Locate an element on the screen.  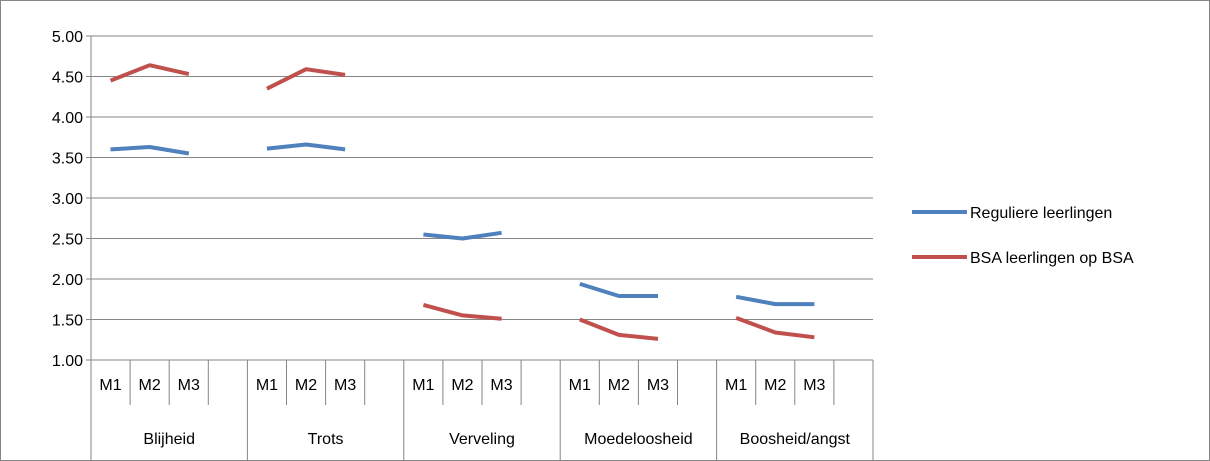
y-tick-label: 3.50 is located at coordinates (67, 159).